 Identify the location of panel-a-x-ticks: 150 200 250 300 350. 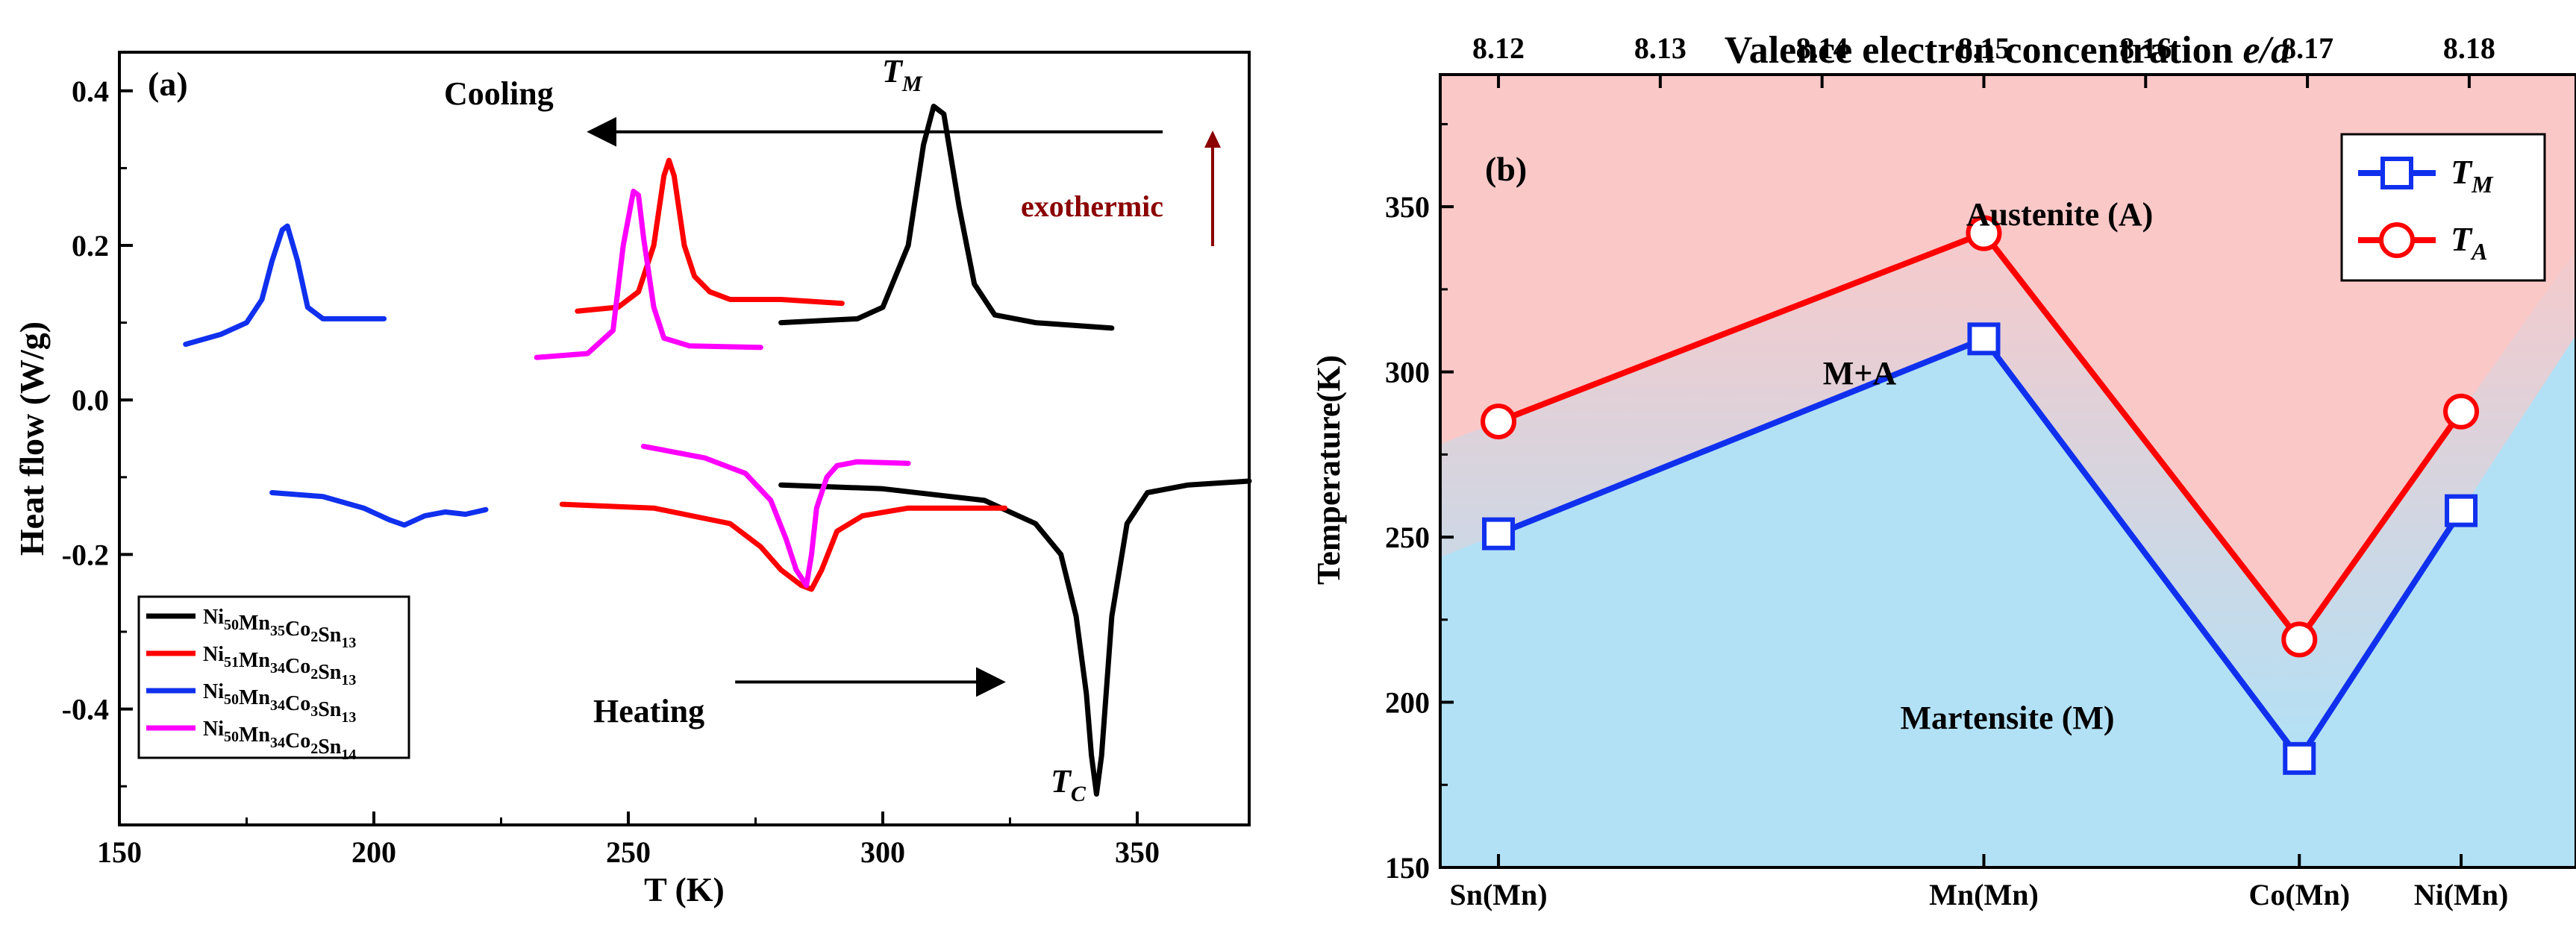
(628, 840).